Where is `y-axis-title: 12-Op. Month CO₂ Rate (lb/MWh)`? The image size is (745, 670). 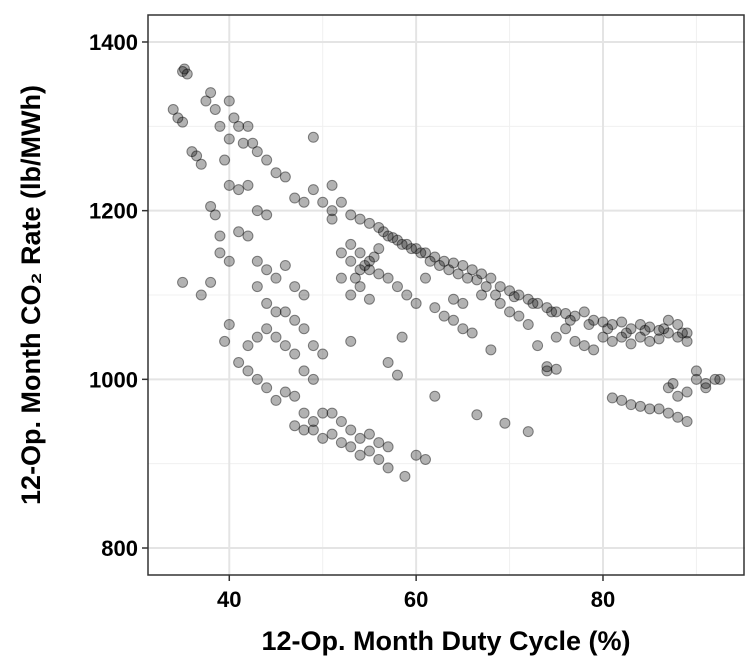 y-axis-title: 12-Op. Month CO₂ Rate (lb/MWh) is located at coordinates (31, 295).